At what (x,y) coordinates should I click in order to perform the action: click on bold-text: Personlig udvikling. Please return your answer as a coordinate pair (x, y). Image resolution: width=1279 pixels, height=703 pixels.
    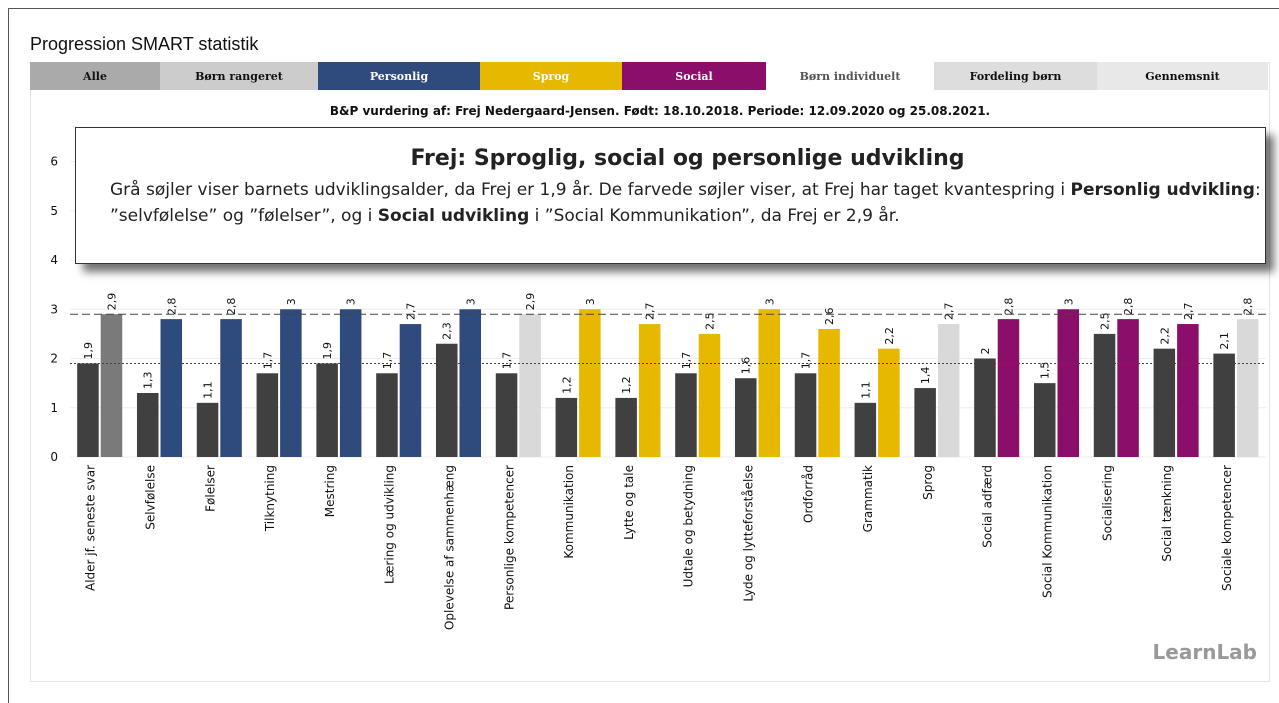
    Looking at the image, I should click on (1162, 190).